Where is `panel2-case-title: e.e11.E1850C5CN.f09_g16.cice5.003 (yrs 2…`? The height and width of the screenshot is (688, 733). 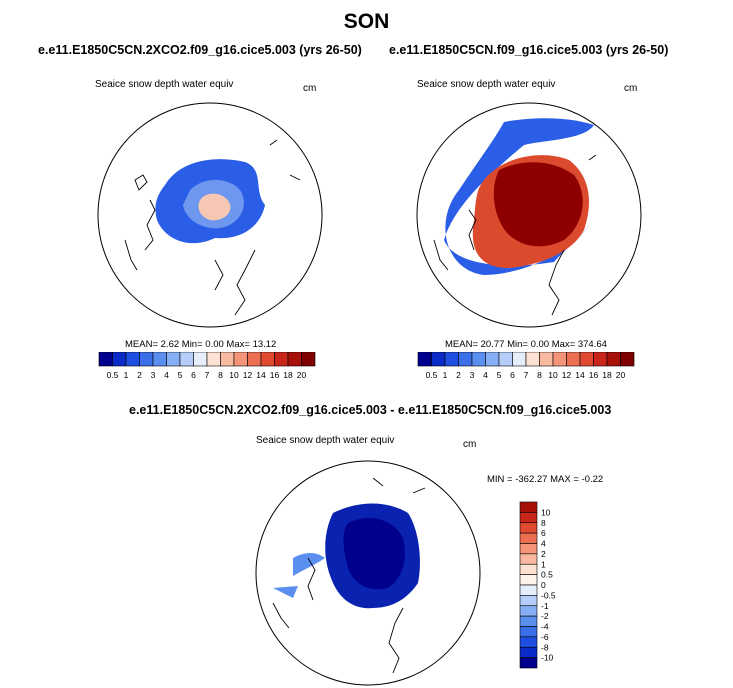
panel2-case-title: e.e11.E1850C5CN.f09_g16.cice5.003 (yrs 2… is located at coordinates (529, 50).